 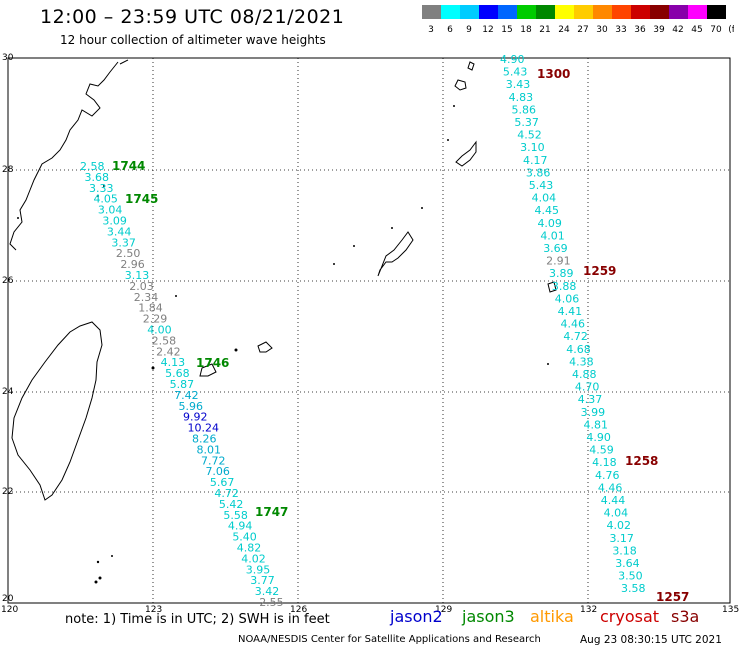 I want to click on legend-label: 45, so click(x=696, y=30).